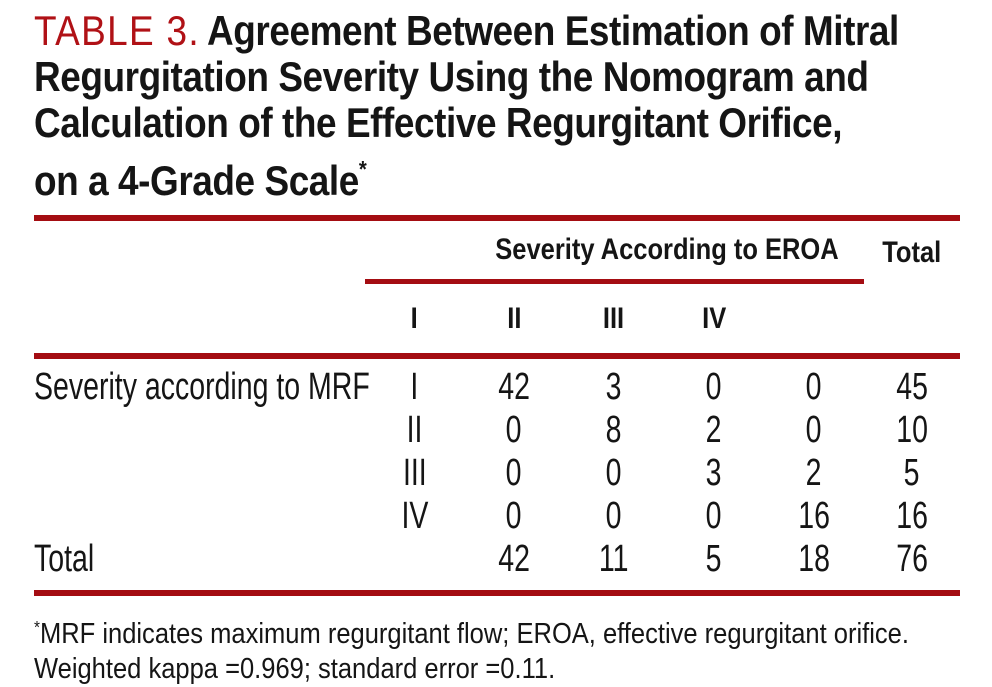 This screenshot has width=992, height=687. I want to click on row-III-label: III, so click(414, 473).